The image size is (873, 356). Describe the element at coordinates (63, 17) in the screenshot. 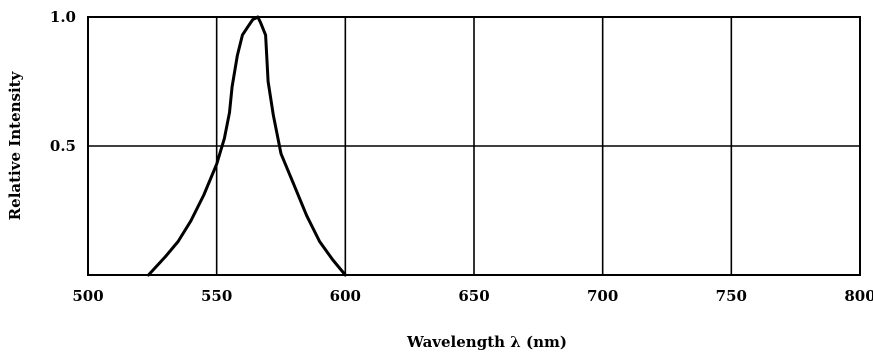

I see `y-tick-label-1.0: 1.0` at that location.